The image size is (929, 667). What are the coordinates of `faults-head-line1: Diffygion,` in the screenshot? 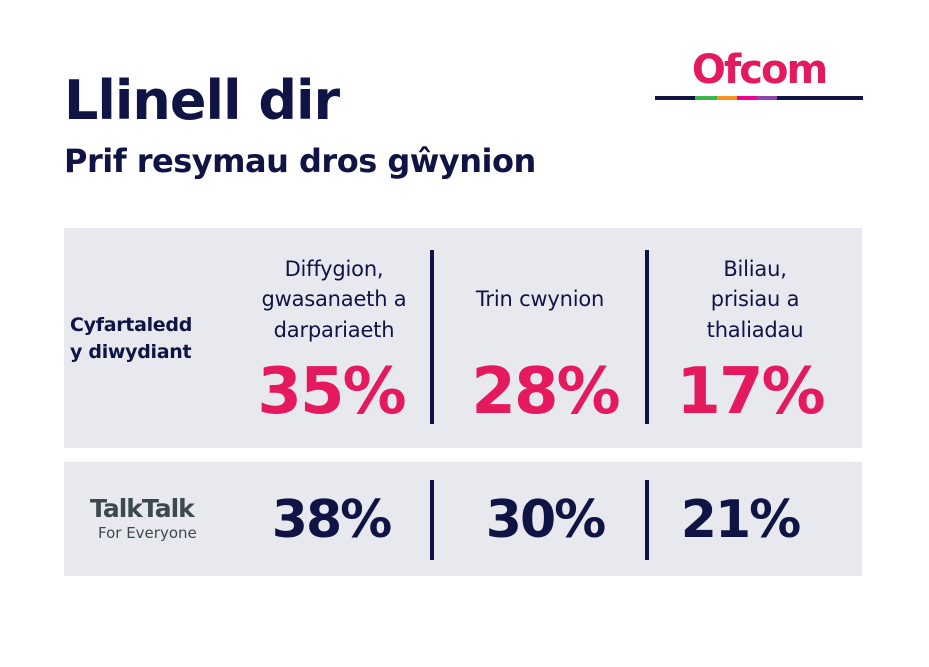 It's located at (334, 269).